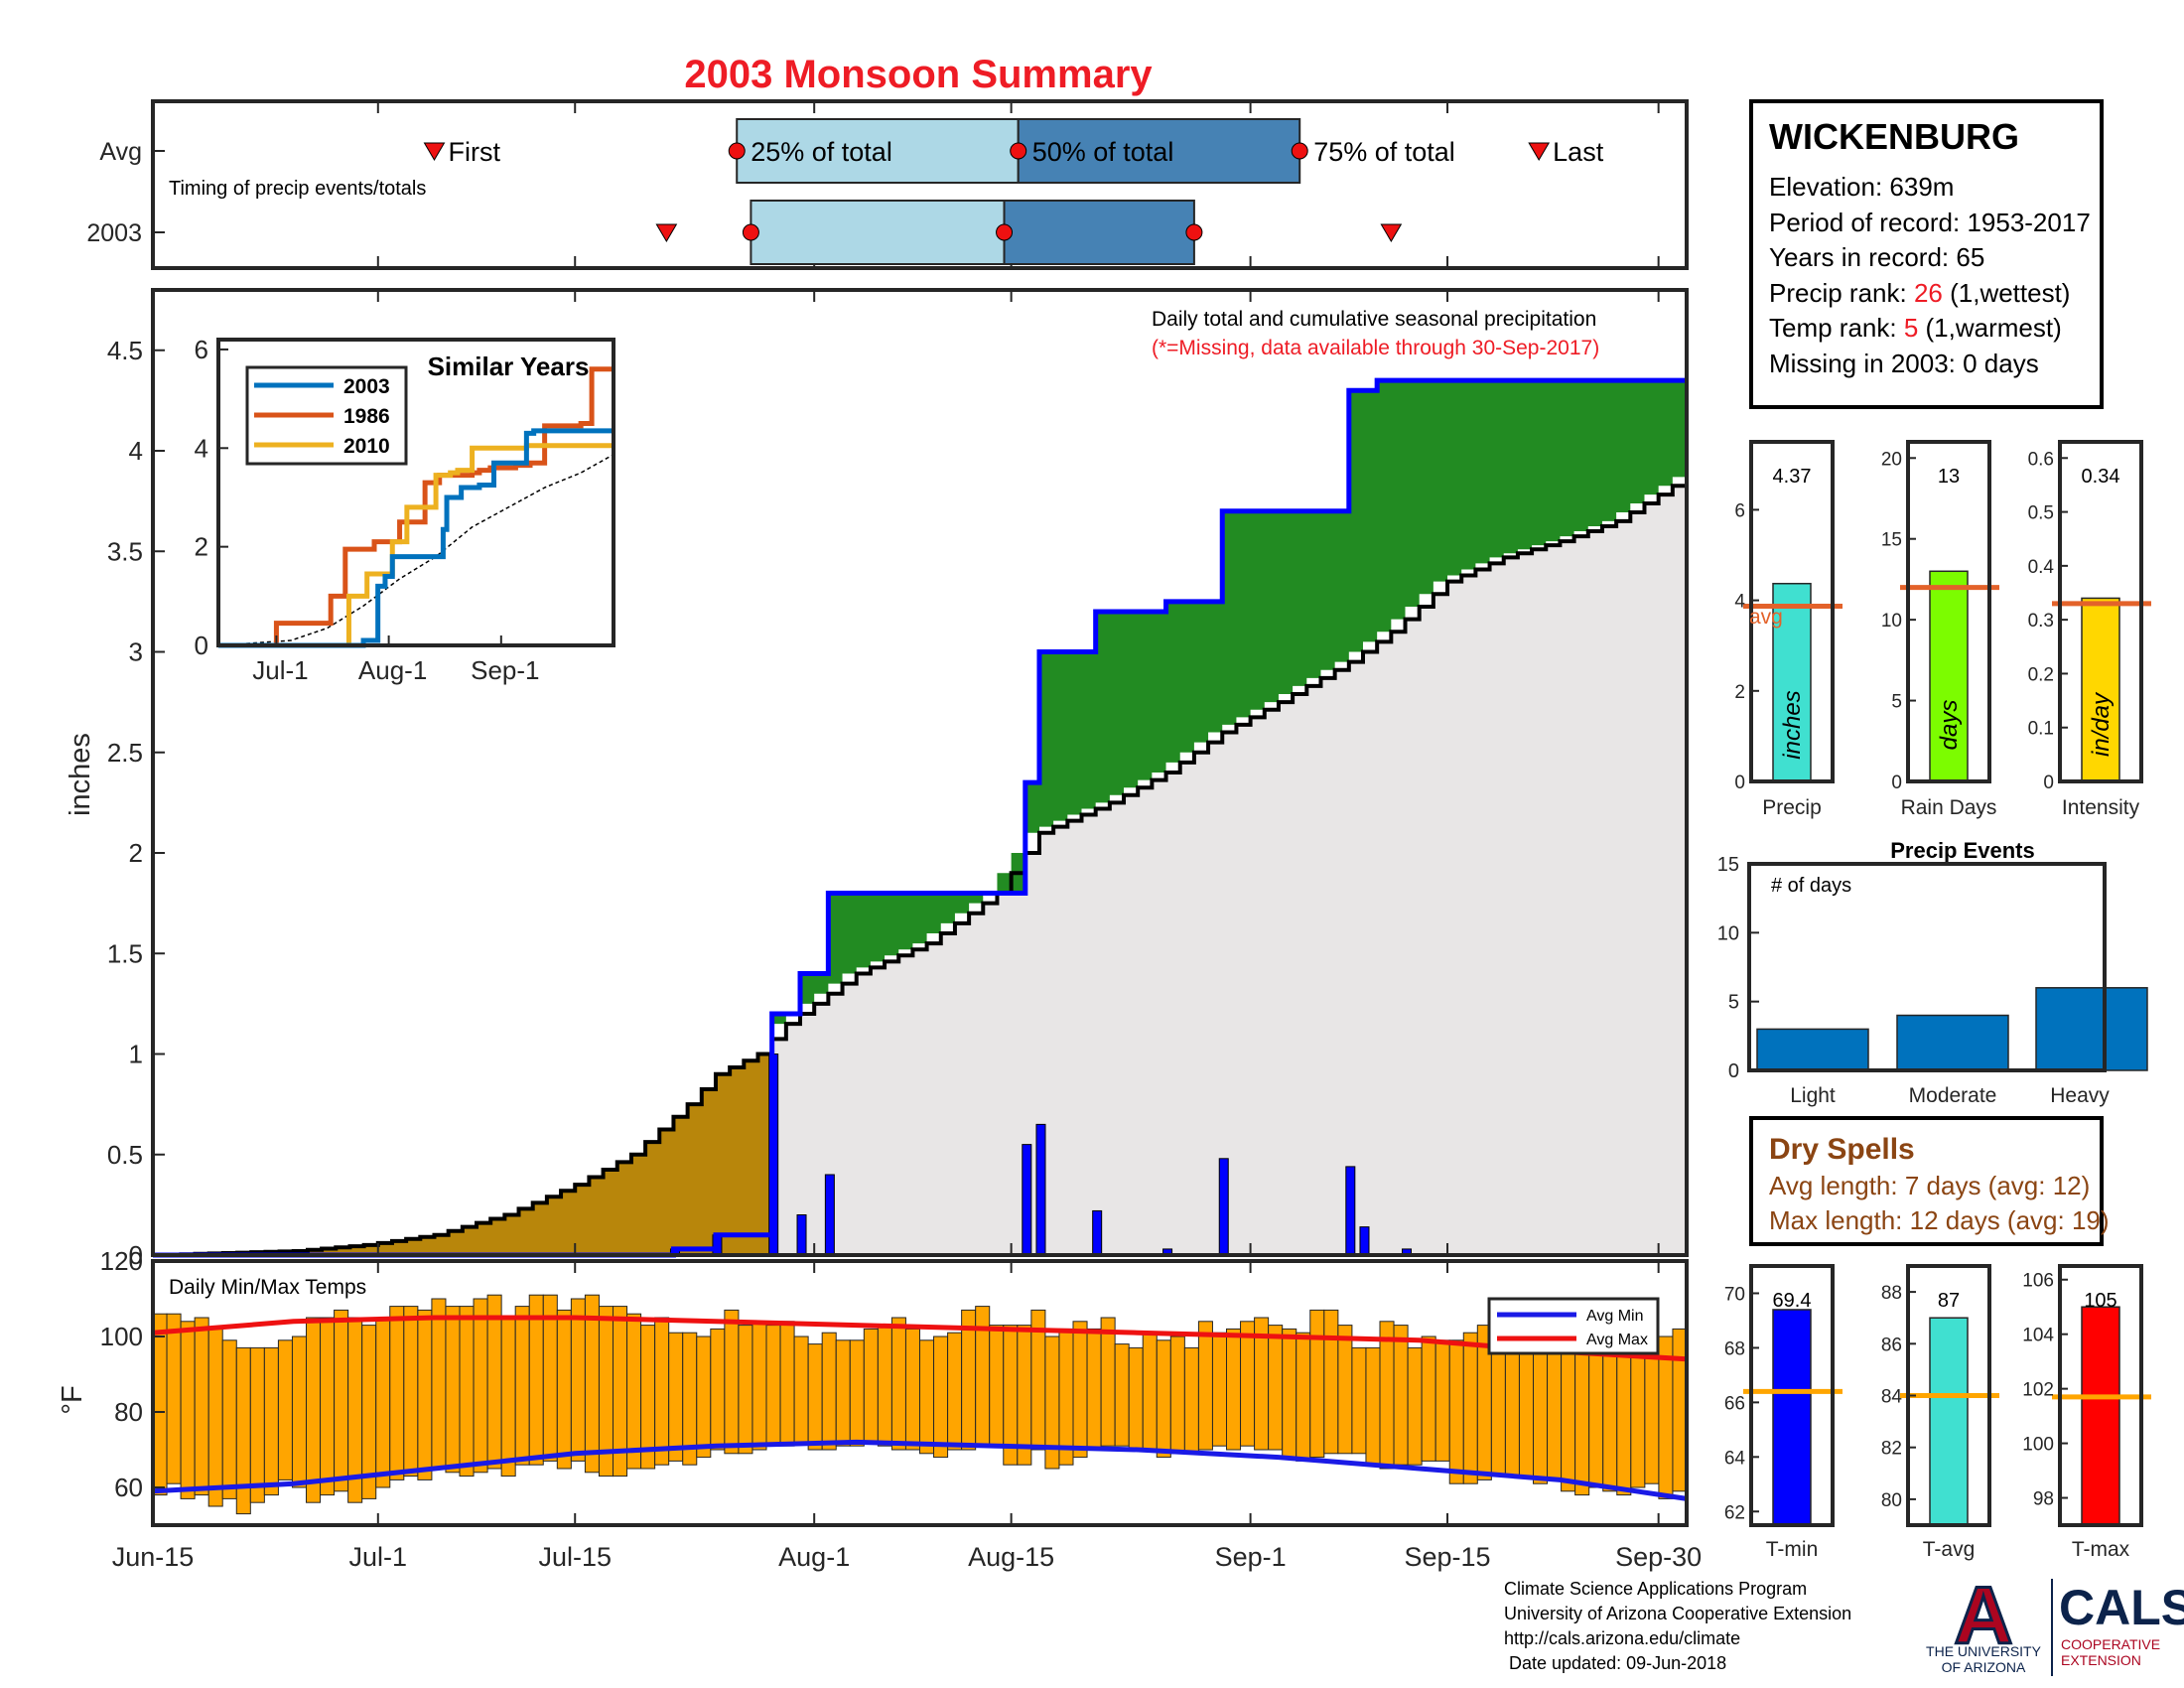 This screenshot has width=2184, height=1688. I want to click on mini-ytick-label: 0.6, so click(2041, 459).